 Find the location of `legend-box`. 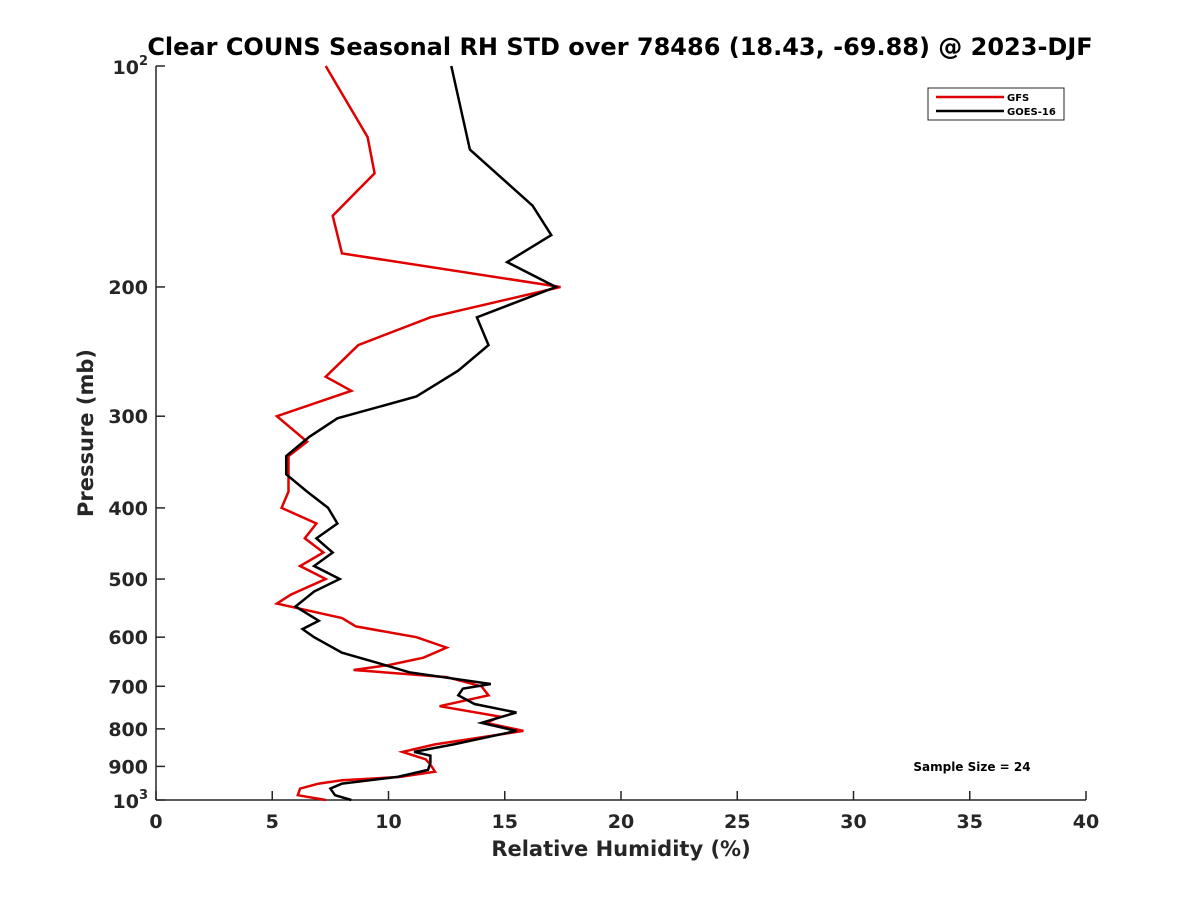

legend-box is located at coordinates (996, 104).